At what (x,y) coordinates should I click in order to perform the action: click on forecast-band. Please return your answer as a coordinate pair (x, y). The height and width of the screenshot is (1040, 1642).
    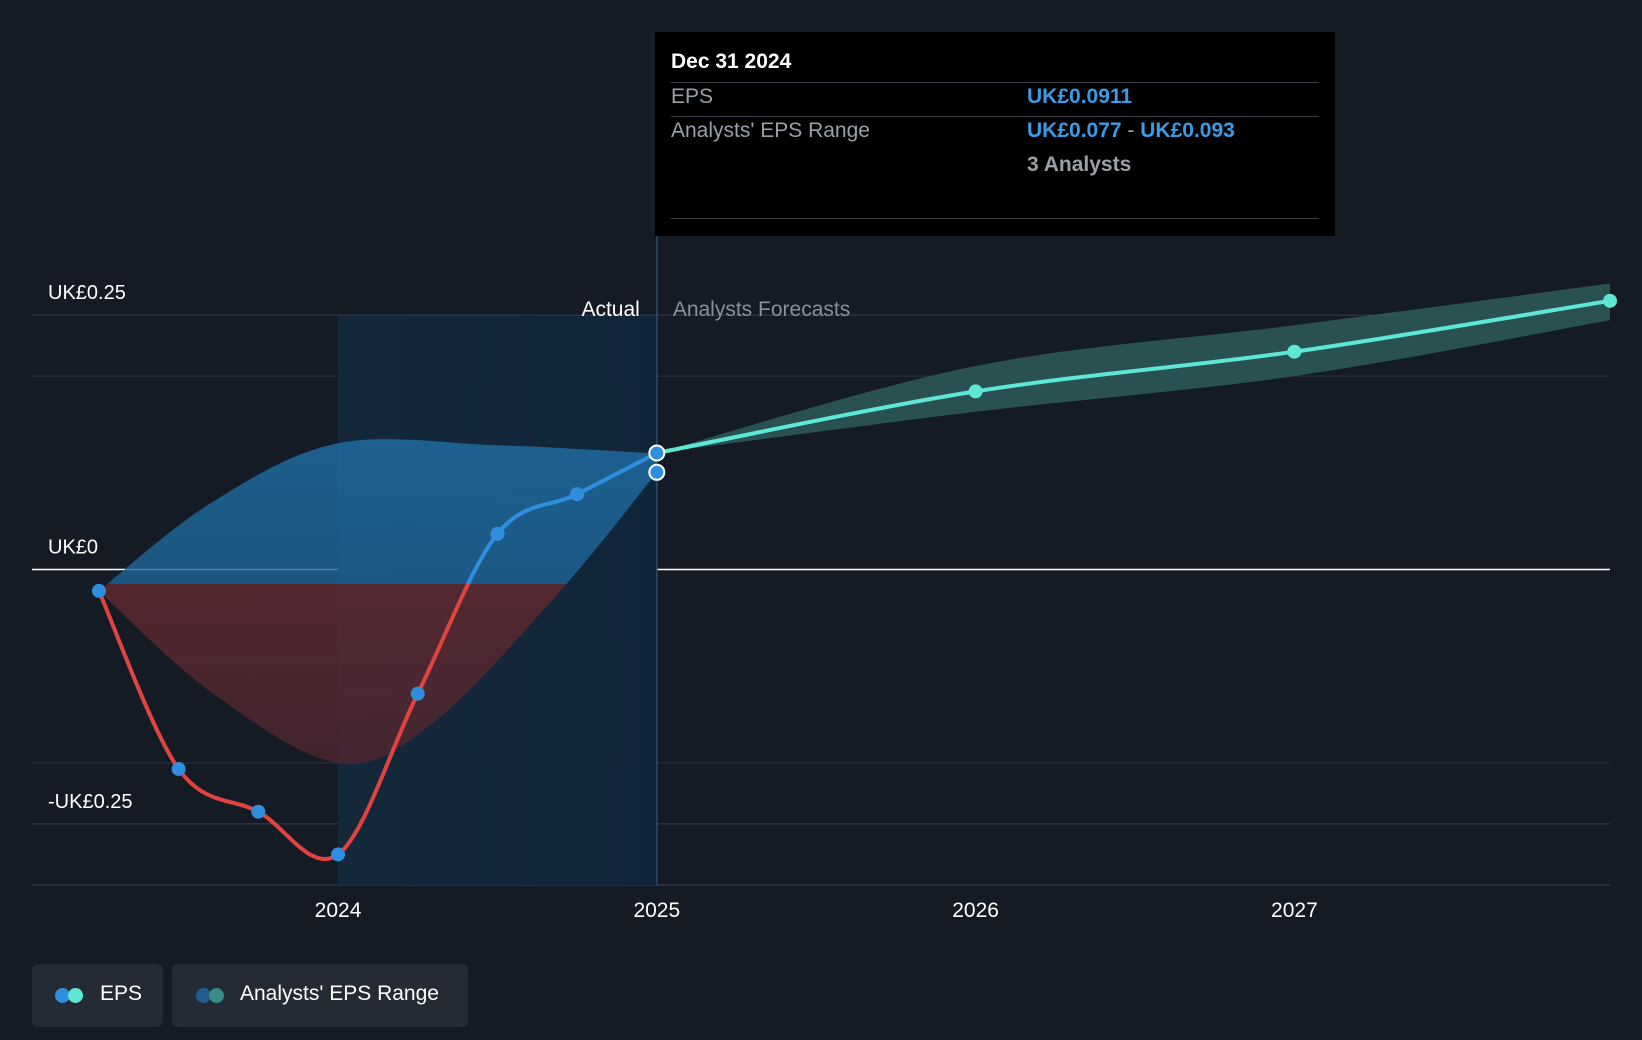
    Looking at the image, I should click on (1133, 368).